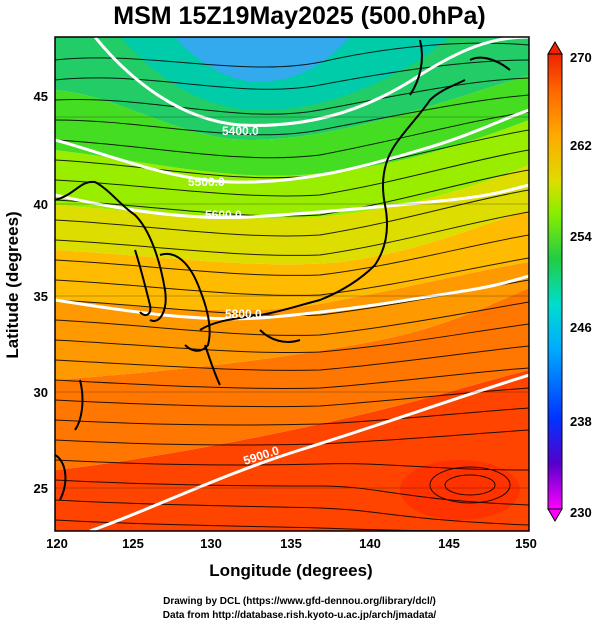 The image size is (599, 625). What do you see at coordinates (133, 543) in the screenshot?
I see `x-tick-label: 125` at bounding box center [133, 543].